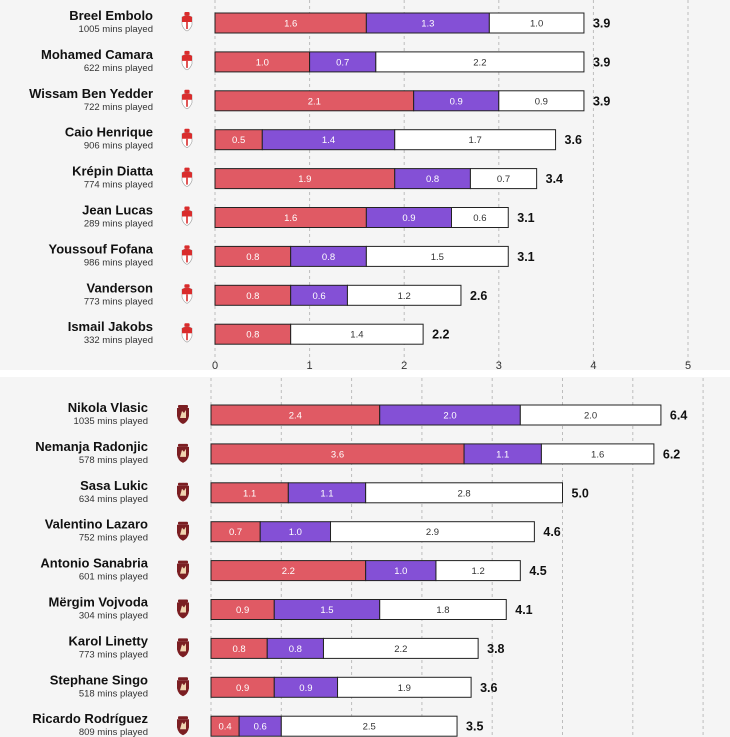  Describe the element at coordinates (120, 287) in the screenshot. I see `player-name: Vanderson` at that location.